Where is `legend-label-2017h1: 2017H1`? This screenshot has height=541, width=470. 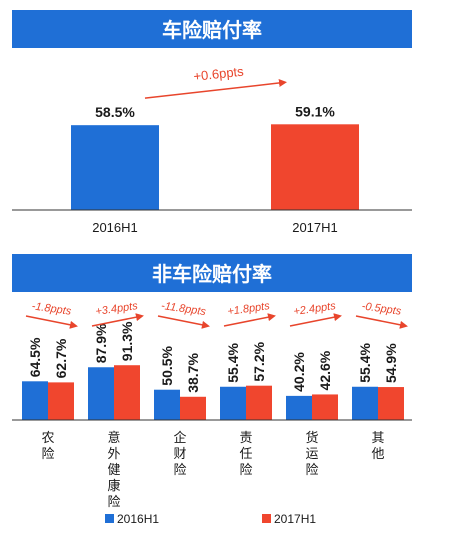
legend-label-2017h1: 2017H1 is located at coordinates (295, 519).